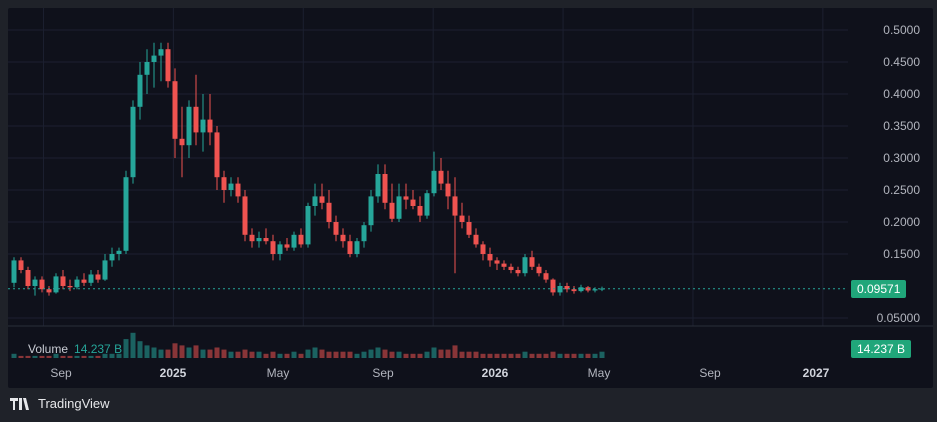  Describe the element at coordinates (308, 345) in the screenshot. I see `volume-bars` at that location.